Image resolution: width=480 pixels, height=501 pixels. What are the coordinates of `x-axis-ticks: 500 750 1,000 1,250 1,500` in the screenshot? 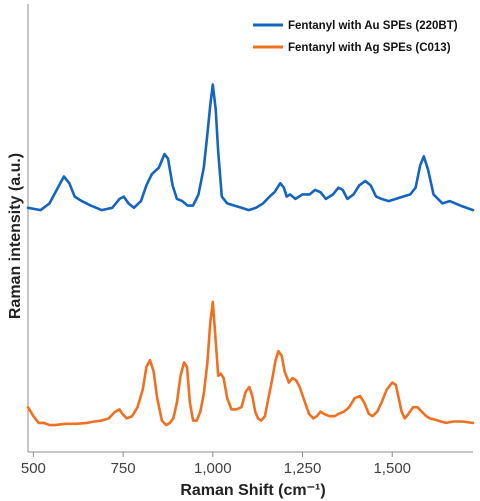 It's located at (216, 464).